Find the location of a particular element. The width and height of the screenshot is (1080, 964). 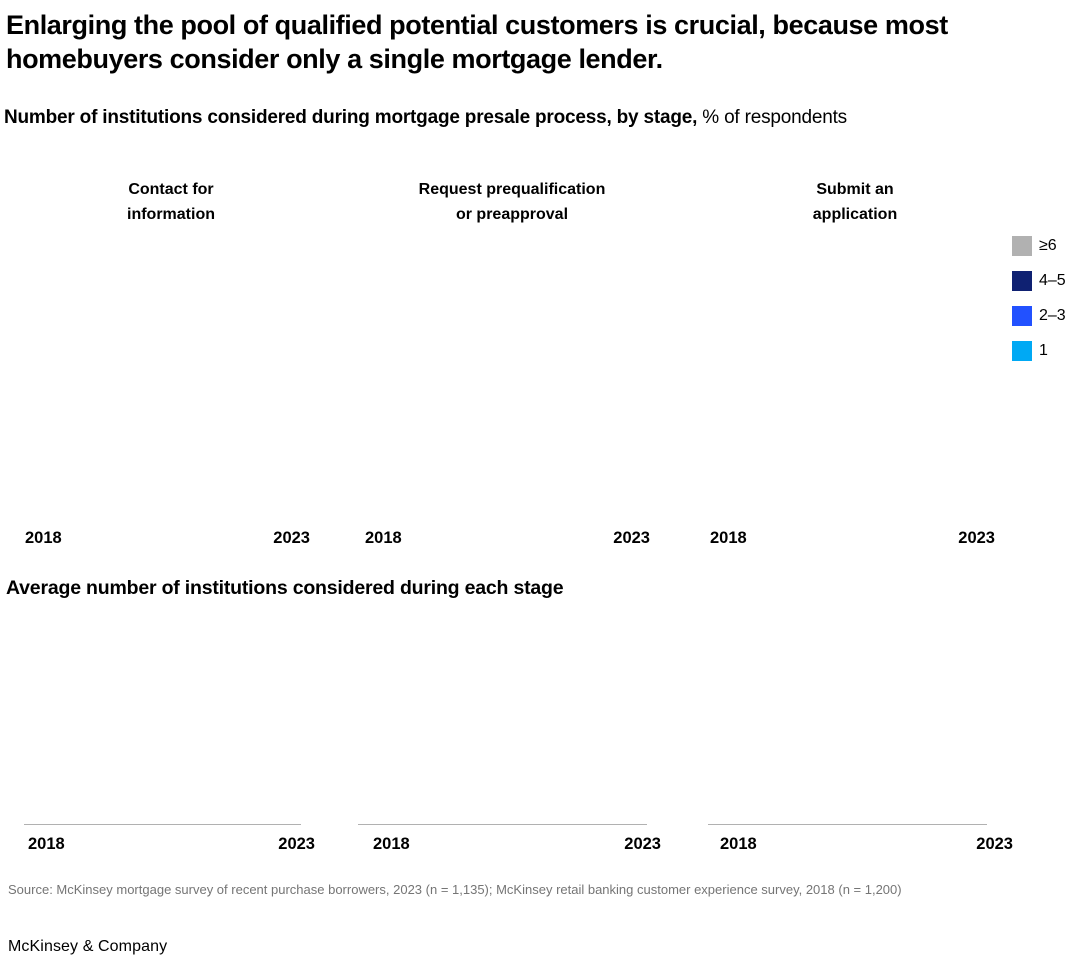

legend-label: ≥6 is located at coordinates (1048, 245).